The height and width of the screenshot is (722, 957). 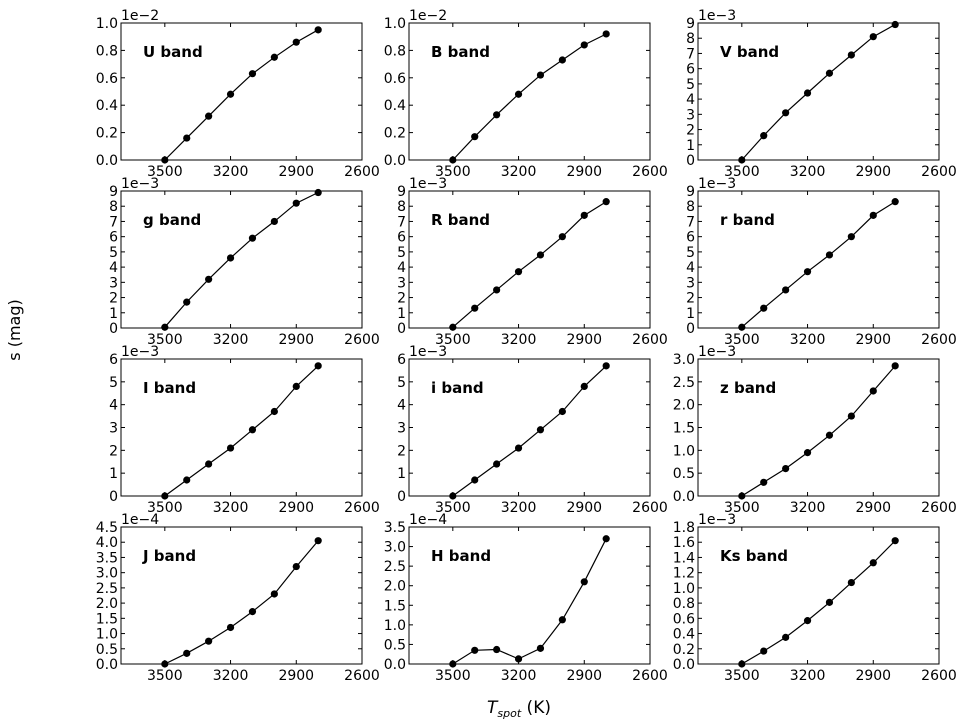 What do you see at coordinates (107, 161) in the screenshot?
I see `u-band-panel-ytick-label-0: 0.0` at bounding box center [107, 161].